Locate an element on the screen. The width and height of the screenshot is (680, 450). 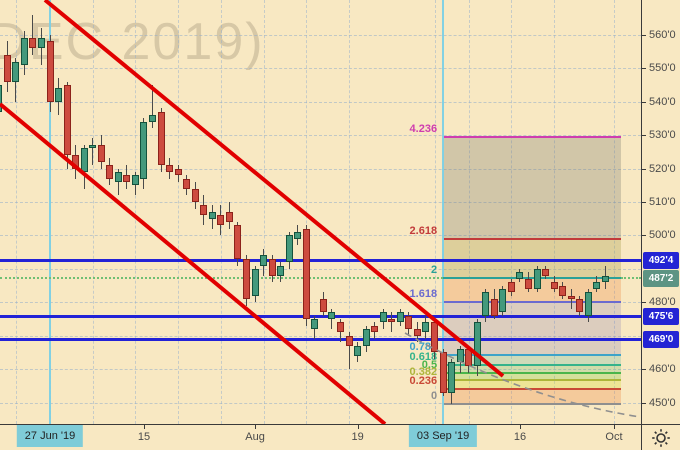
price-tick-label: 540'0 is located at coordinates (662, 101).